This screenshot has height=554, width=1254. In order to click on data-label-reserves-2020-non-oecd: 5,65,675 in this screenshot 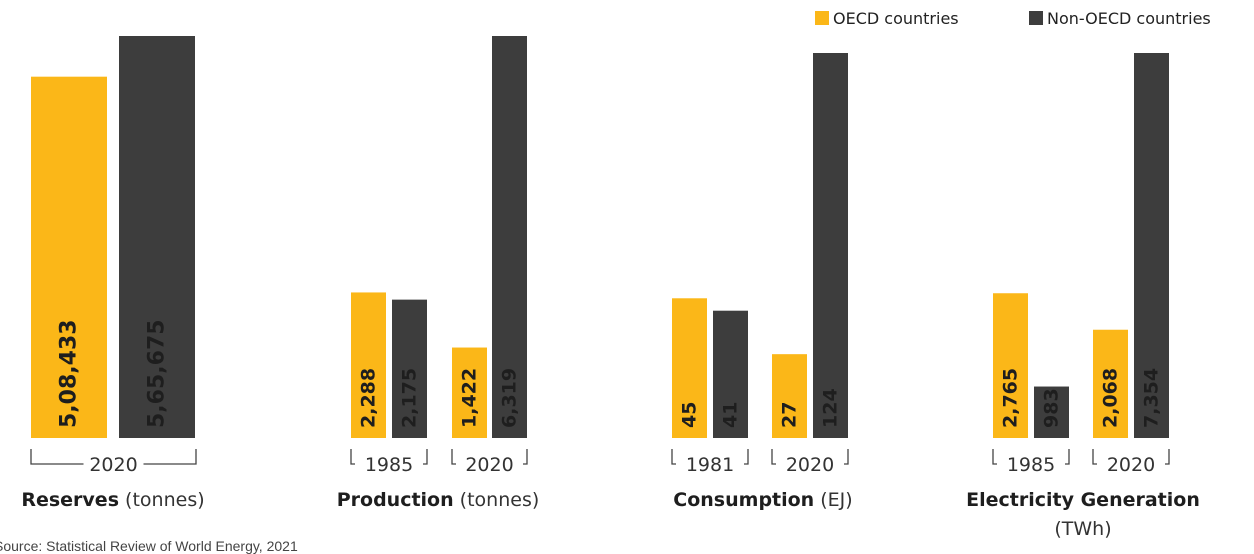, I will do `click(157, 373)`.